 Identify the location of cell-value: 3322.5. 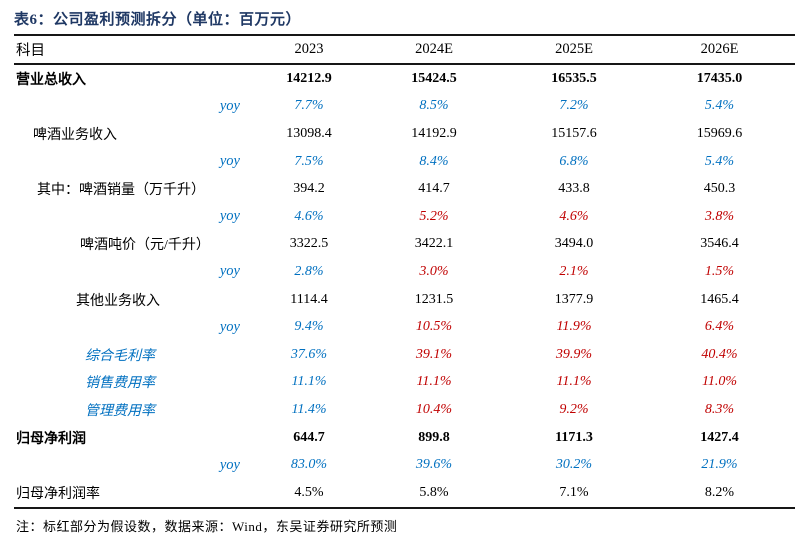
(309, 244).